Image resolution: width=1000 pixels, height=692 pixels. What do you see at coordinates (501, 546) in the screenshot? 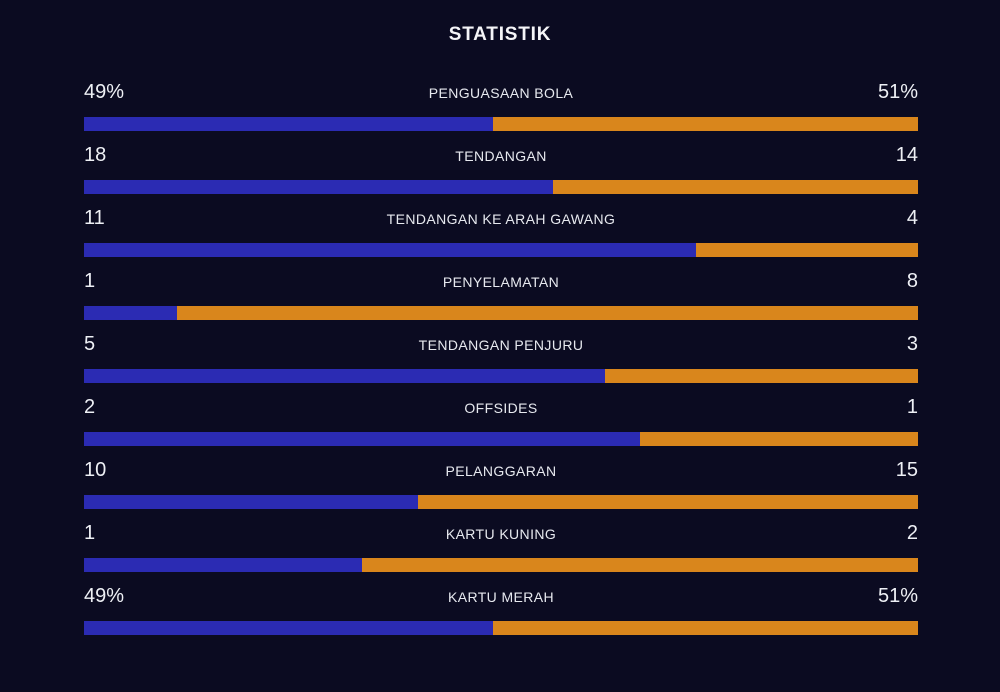
I see `stat-row: 1 KARTU KUNING 2` at bounding box center [501, 546].